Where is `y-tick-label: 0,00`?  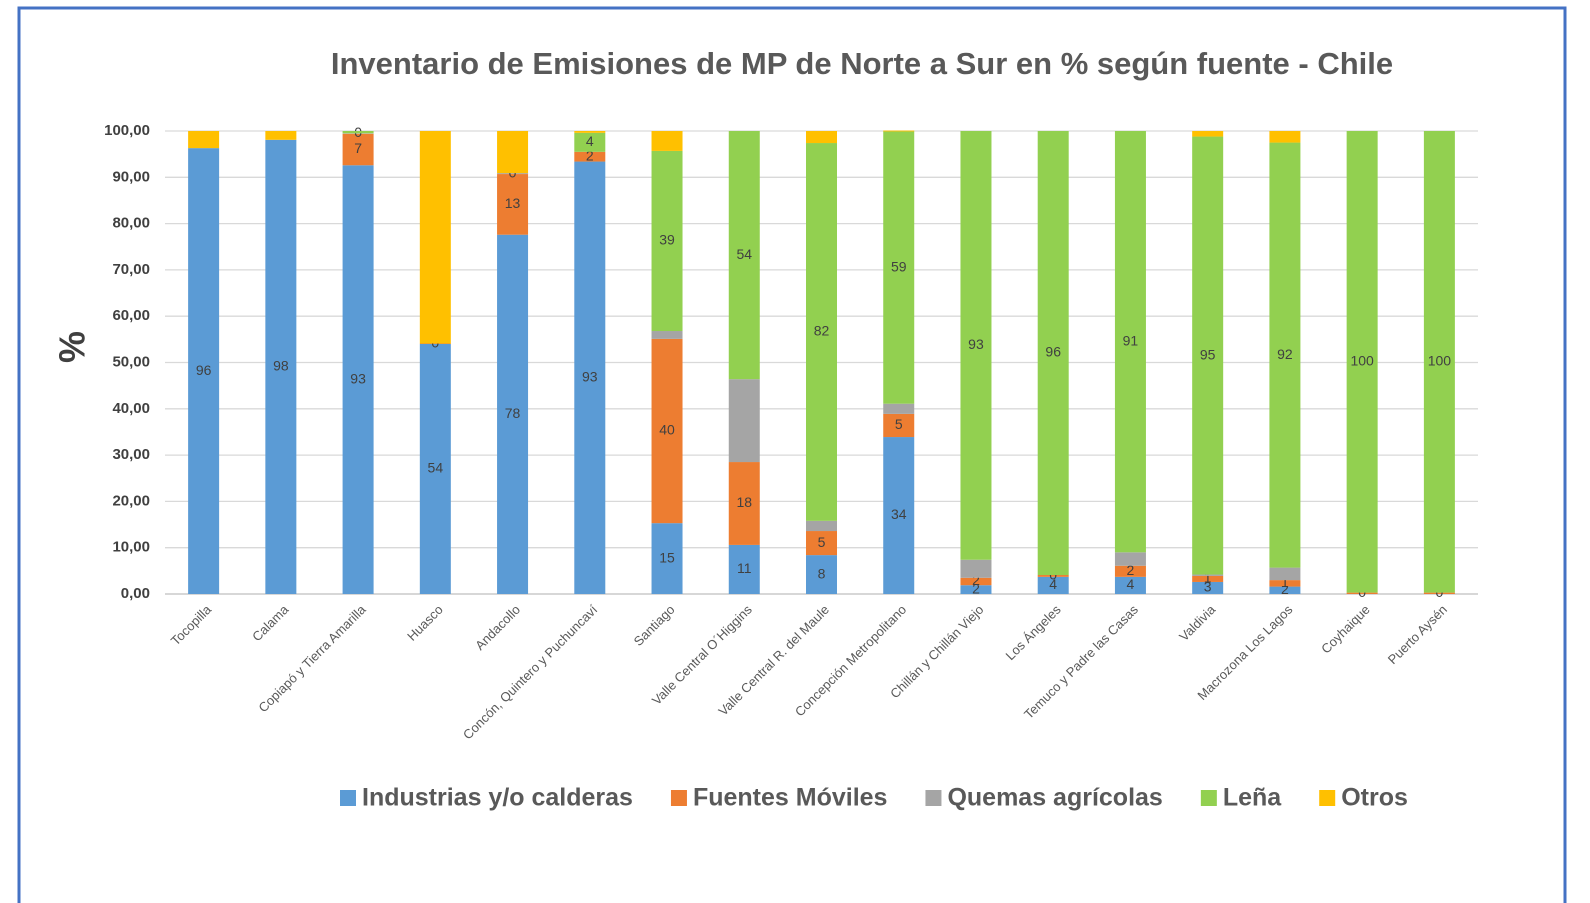
y-tick-label: 0,00 is located at coordinates (135, 593).